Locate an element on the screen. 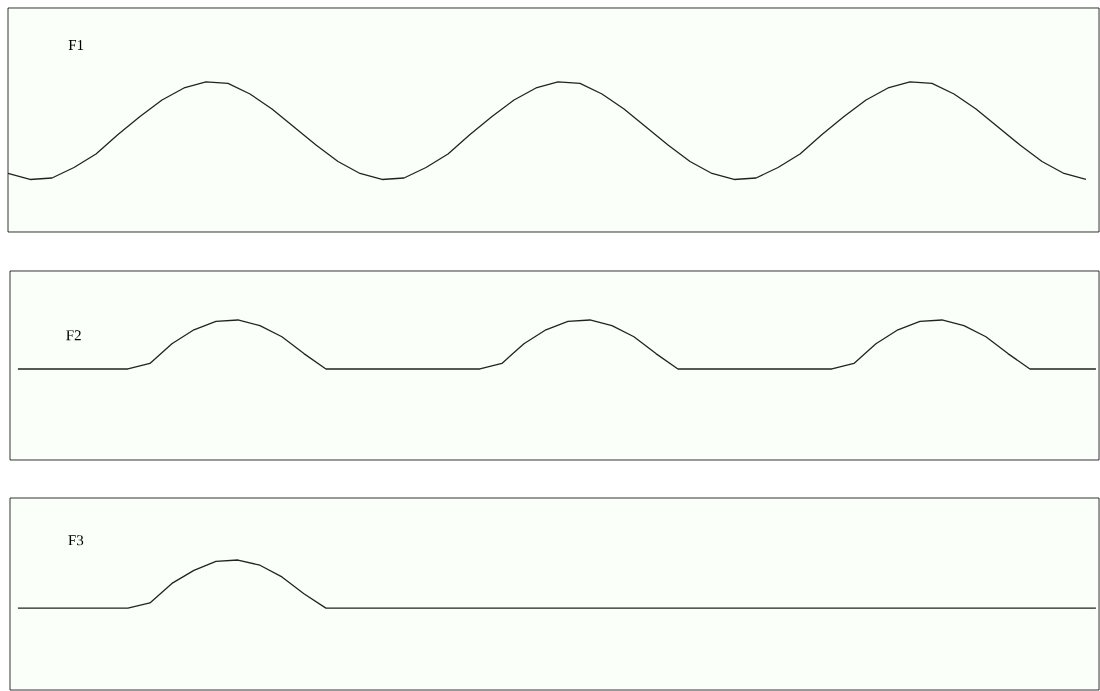 This screenshot has width=1100, height=691. text: F1 is located at coordinates (76, 45).